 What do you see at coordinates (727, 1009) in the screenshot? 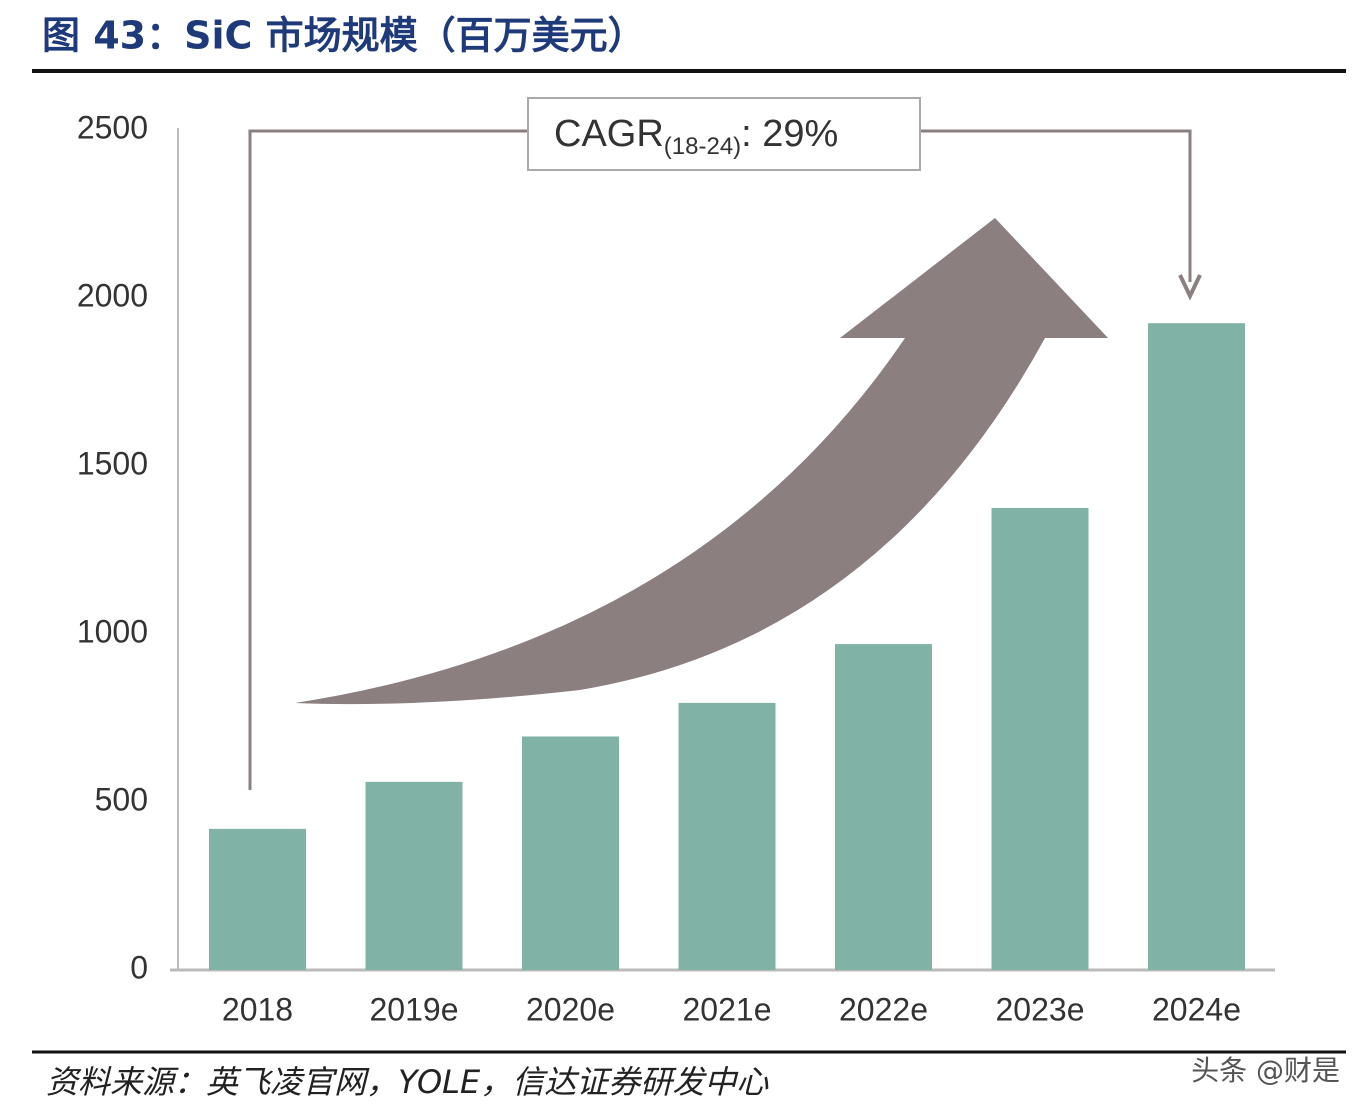
I see `x-tick-label: 2021e` at bounding box center [727, 1009].